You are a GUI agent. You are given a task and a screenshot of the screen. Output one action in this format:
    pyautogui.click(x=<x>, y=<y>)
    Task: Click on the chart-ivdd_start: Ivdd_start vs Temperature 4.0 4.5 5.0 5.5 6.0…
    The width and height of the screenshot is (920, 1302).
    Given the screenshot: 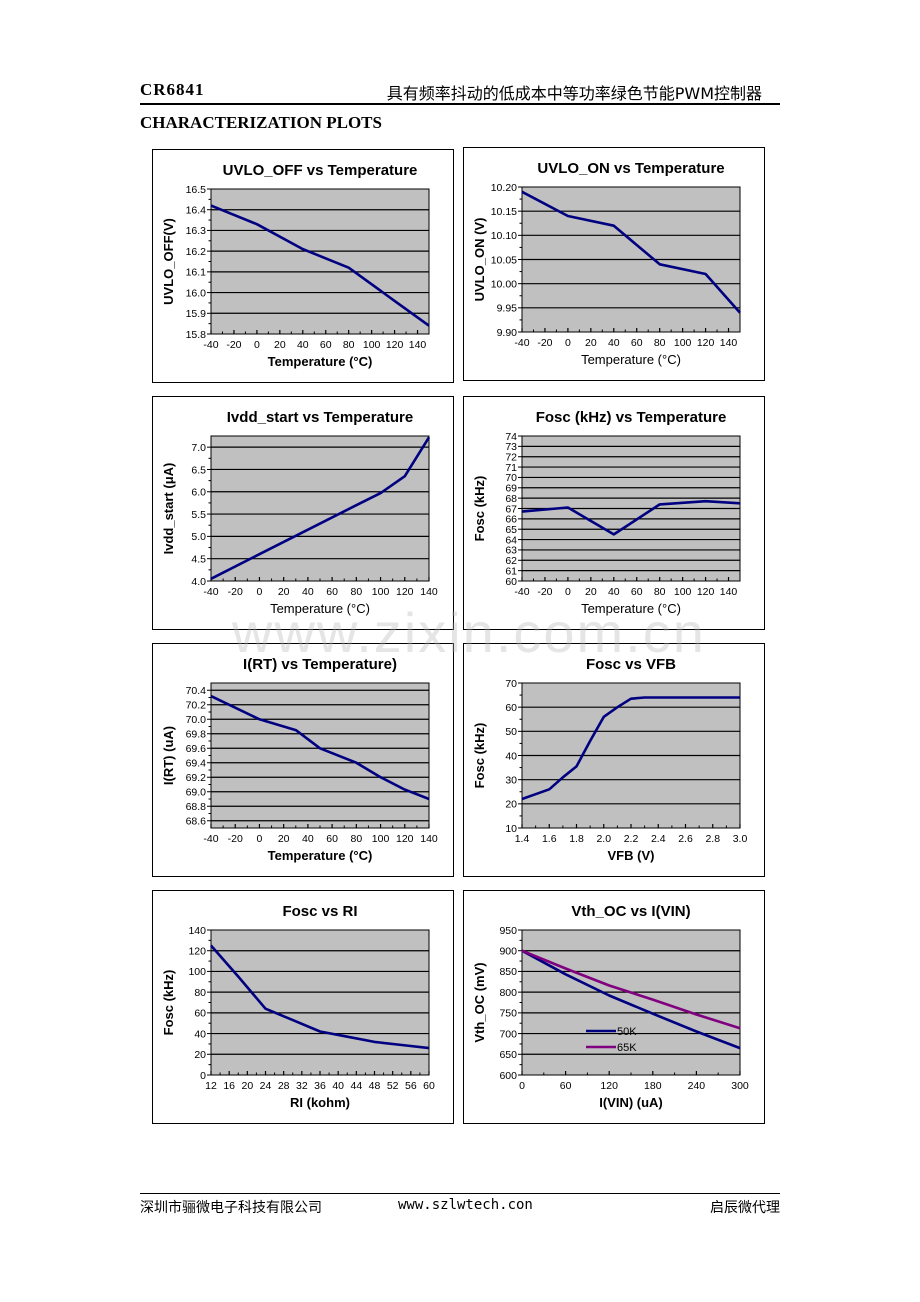 What is the action you would take?
    pyautogui.click(x=299, y=512)
    